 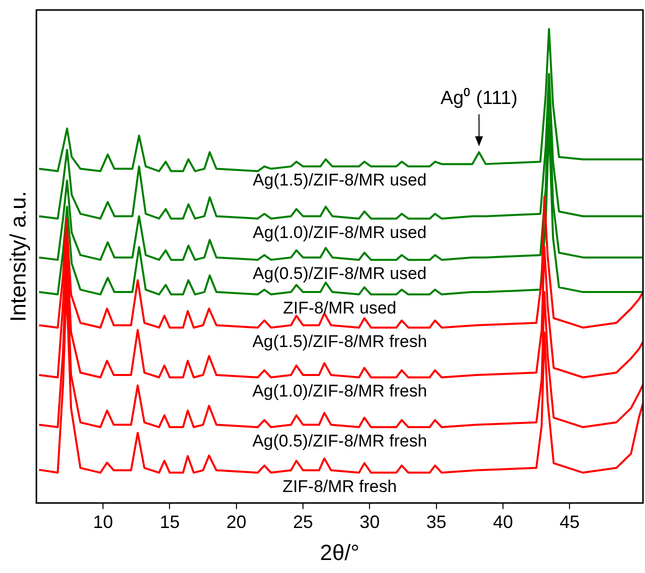 I want to click on x-tick-label: 20, so click(x=236, y=522).